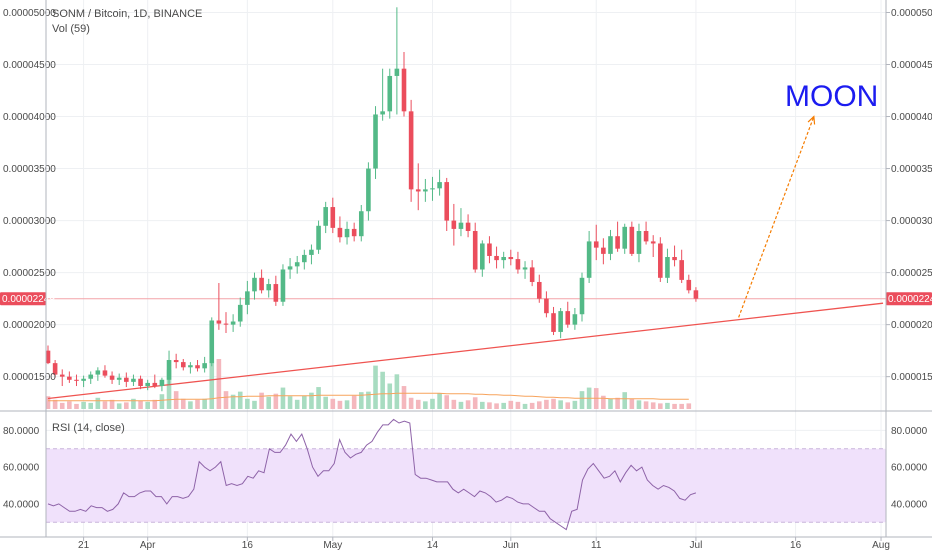 The image size is (932, 550). I want to click on price-tick-label: 0.00003500, so click(29, 169).